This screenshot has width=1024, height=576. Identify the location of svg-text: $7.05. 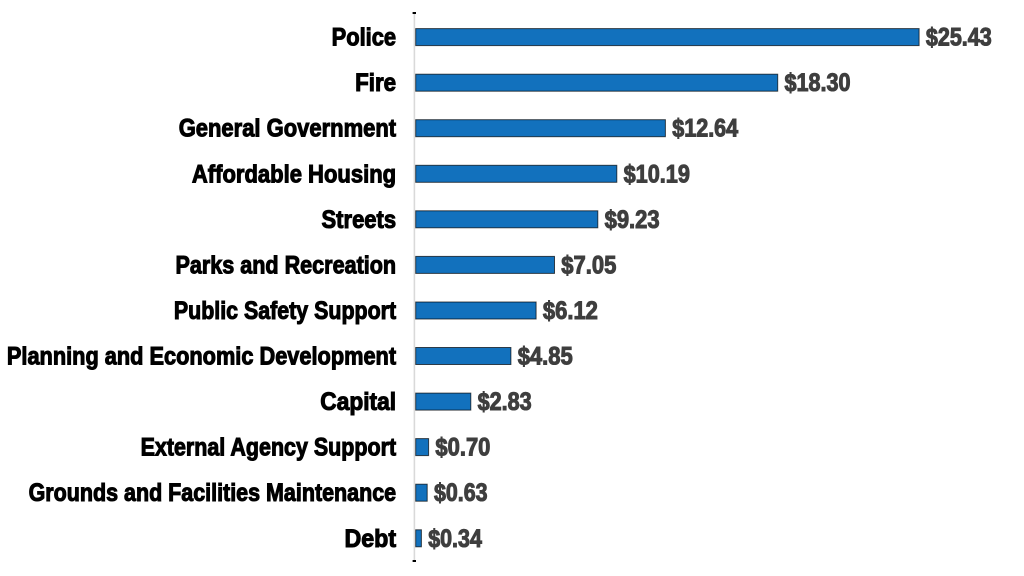
(588, 265).